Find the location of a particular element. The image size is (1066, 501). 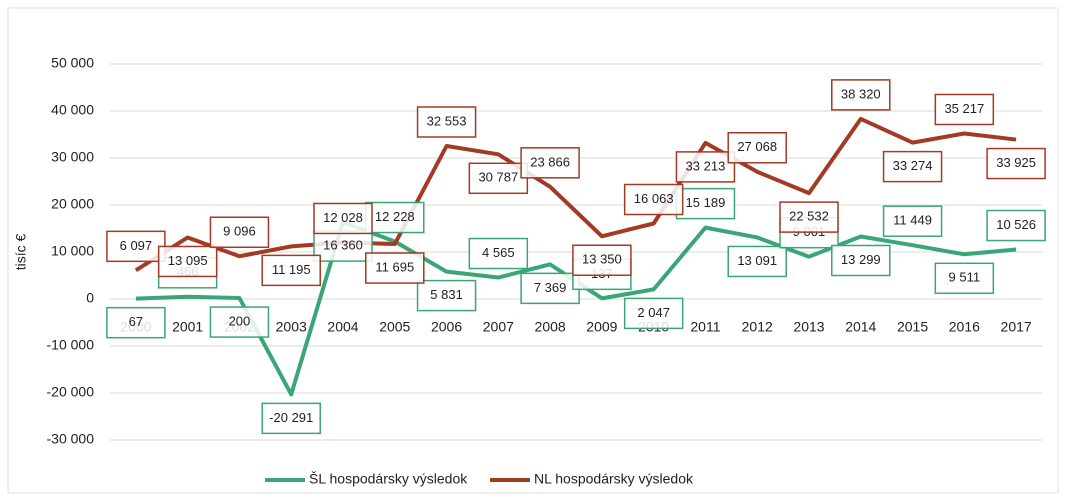

data-label: 33 274 is located at coordinates (913, 165).